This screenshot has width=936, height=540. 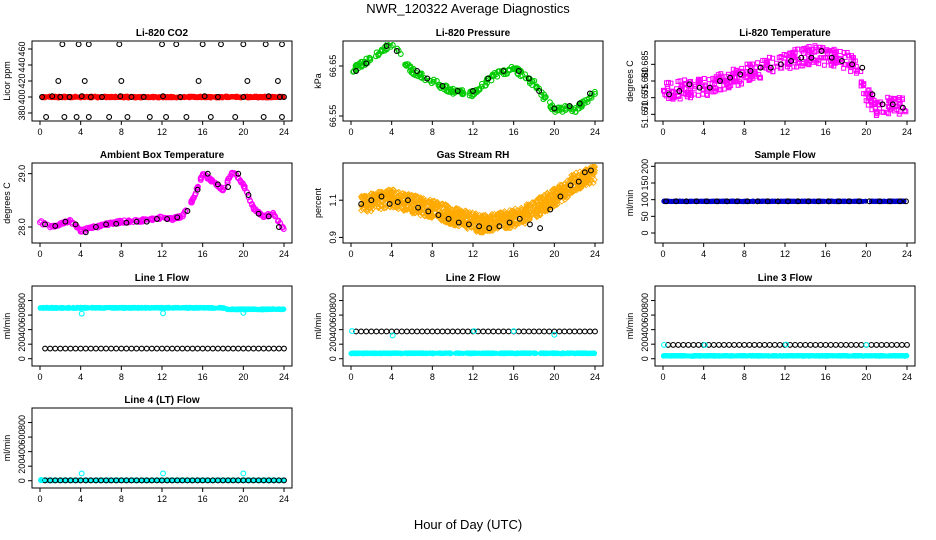 I want to click on panel-title: Li-820 Pressure, so click(x=473, y=33).